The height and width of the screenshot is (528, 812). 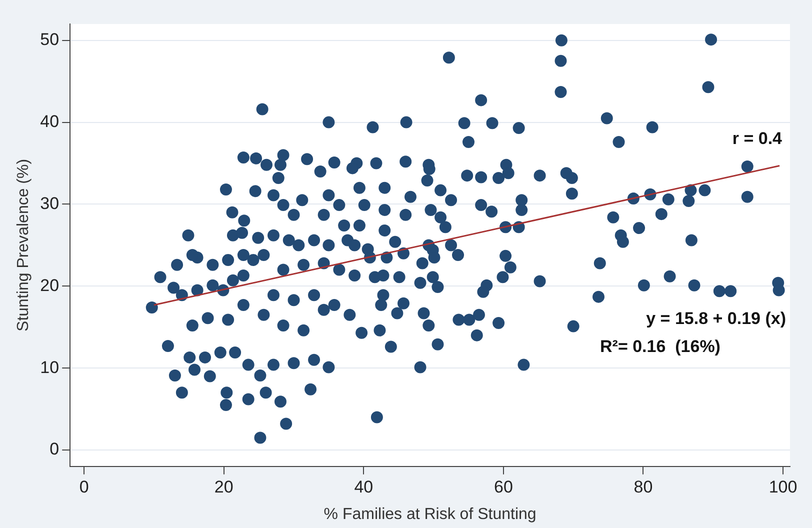 What do you see at coordinates (50, 285) in the screenshot?
I see `y-tick-label: 20` at bounding box center [50, 285].